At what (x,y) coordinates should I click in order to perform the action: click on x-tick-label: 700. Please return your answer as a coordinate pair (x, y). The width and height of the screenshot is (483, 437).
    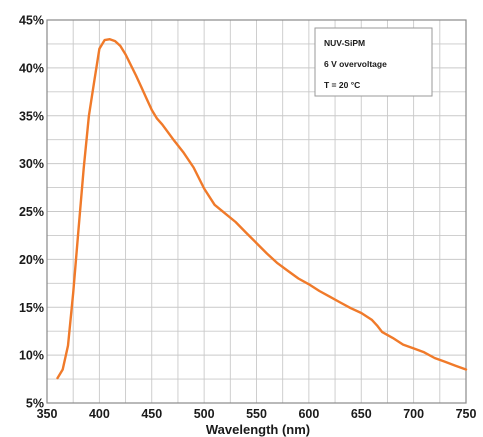
    Looking at the image, I should click on (413, 414).